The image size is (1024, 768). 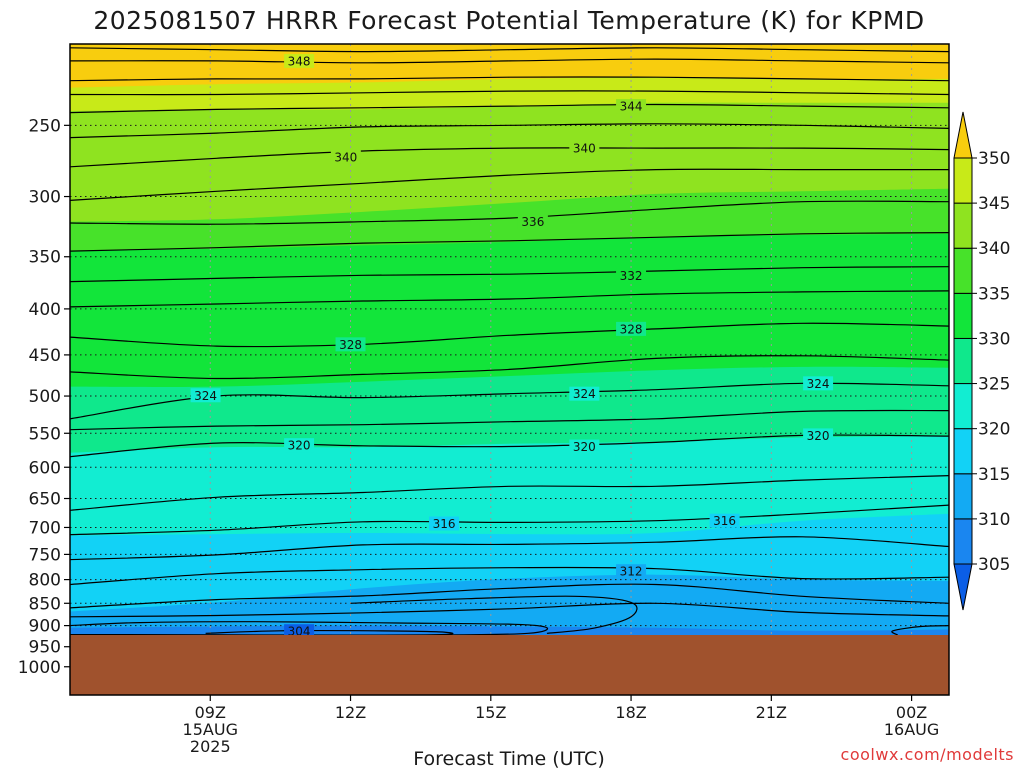 I want to click on y-tick-label-450: 450, so click(x=45, y=356).